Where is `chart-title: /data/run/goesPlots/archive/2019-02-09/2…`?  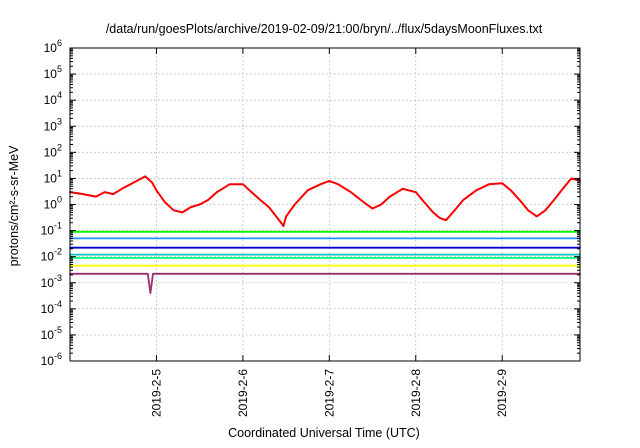 chart-title: /data/run/goesPlots/archive/2019-02-09/2… is located at coordinates (324, 29).